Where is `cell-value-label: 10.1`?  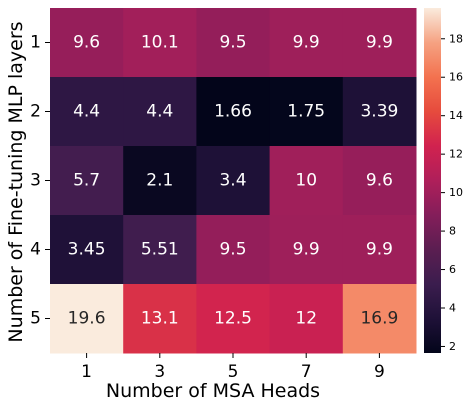
cell-value-label: 10.1 is located at coordinates (160, 43).